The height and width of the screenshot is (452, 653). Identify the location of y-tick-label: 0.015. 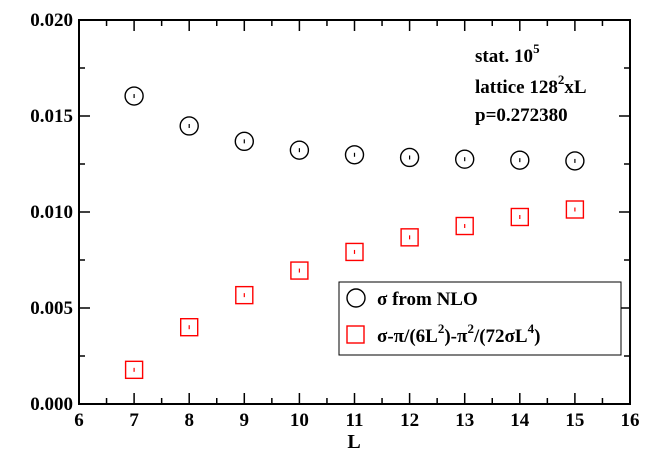
(51, 116).